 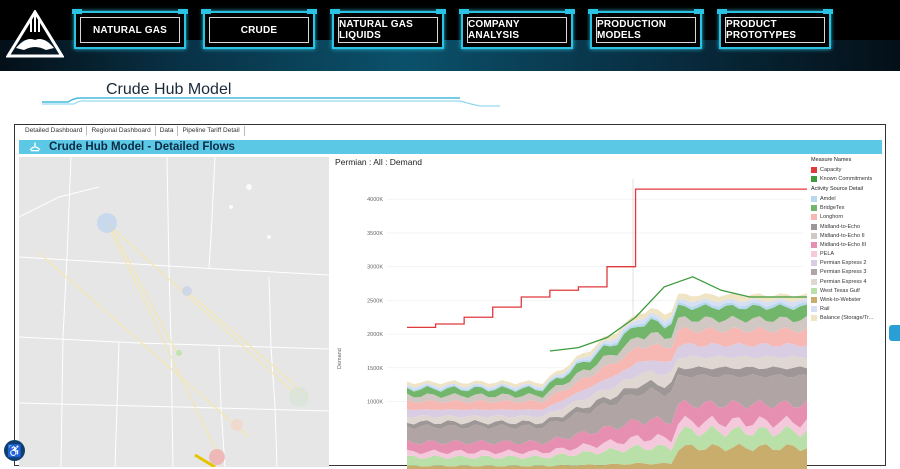 What do you see at coordinates (848, 254) in the screenshot?
I see `legend-activity-item: PELA` at bounding box center [848, 254].